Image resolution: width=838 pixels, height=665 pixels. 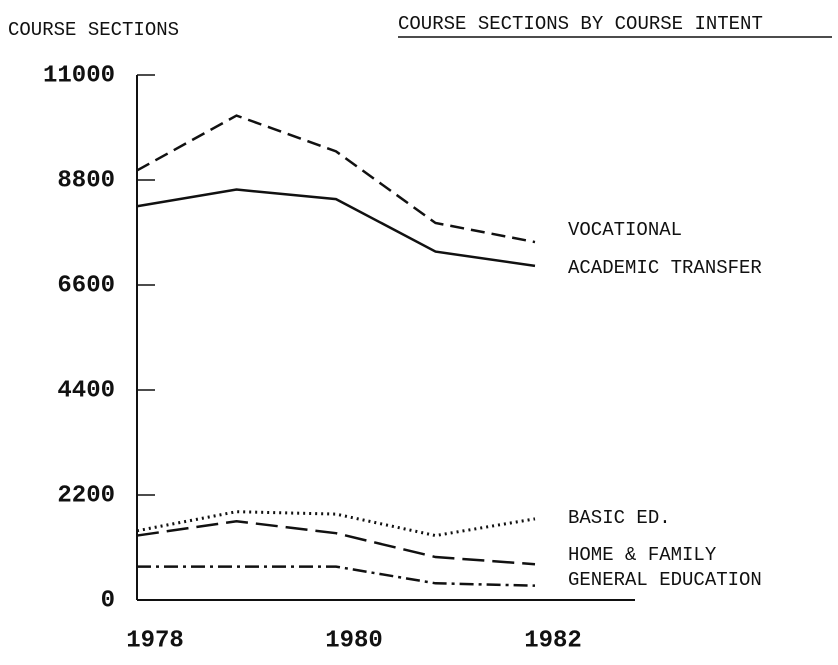 I want to click on y-tick-label: 2200, so click(x=86, y=495).